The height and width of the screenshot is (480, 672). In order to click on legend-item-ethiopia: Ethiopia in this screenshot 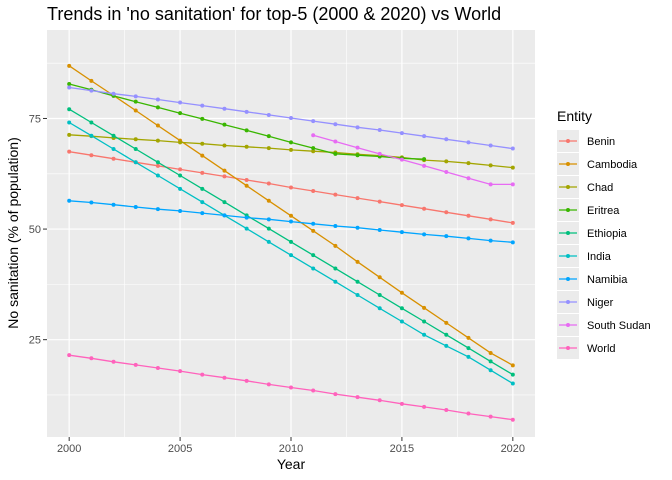, I will do `click(592, 233)`.